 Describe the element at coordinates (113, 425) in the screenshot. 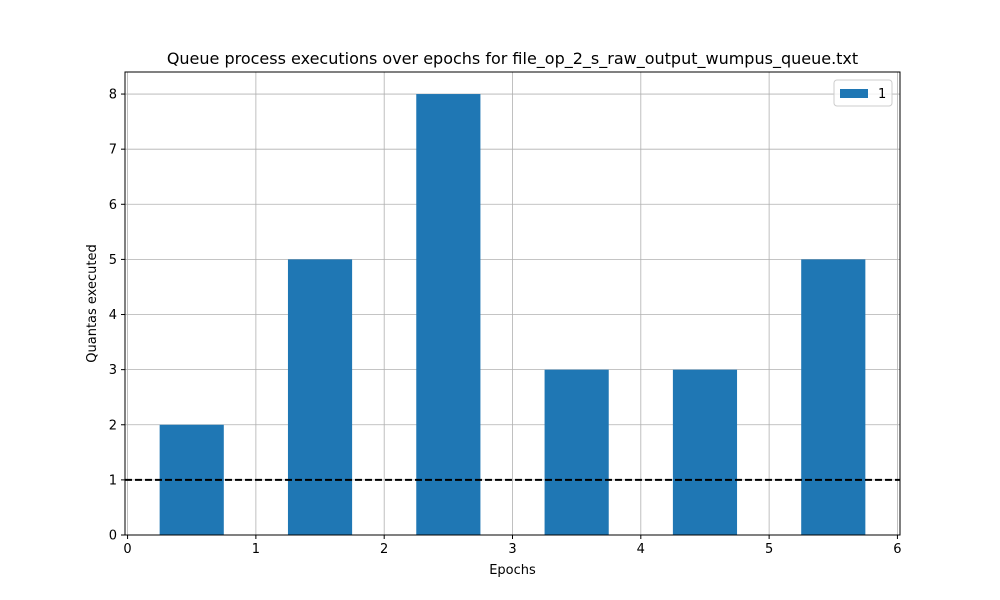

I see `y-tick-label: 2` at that location.